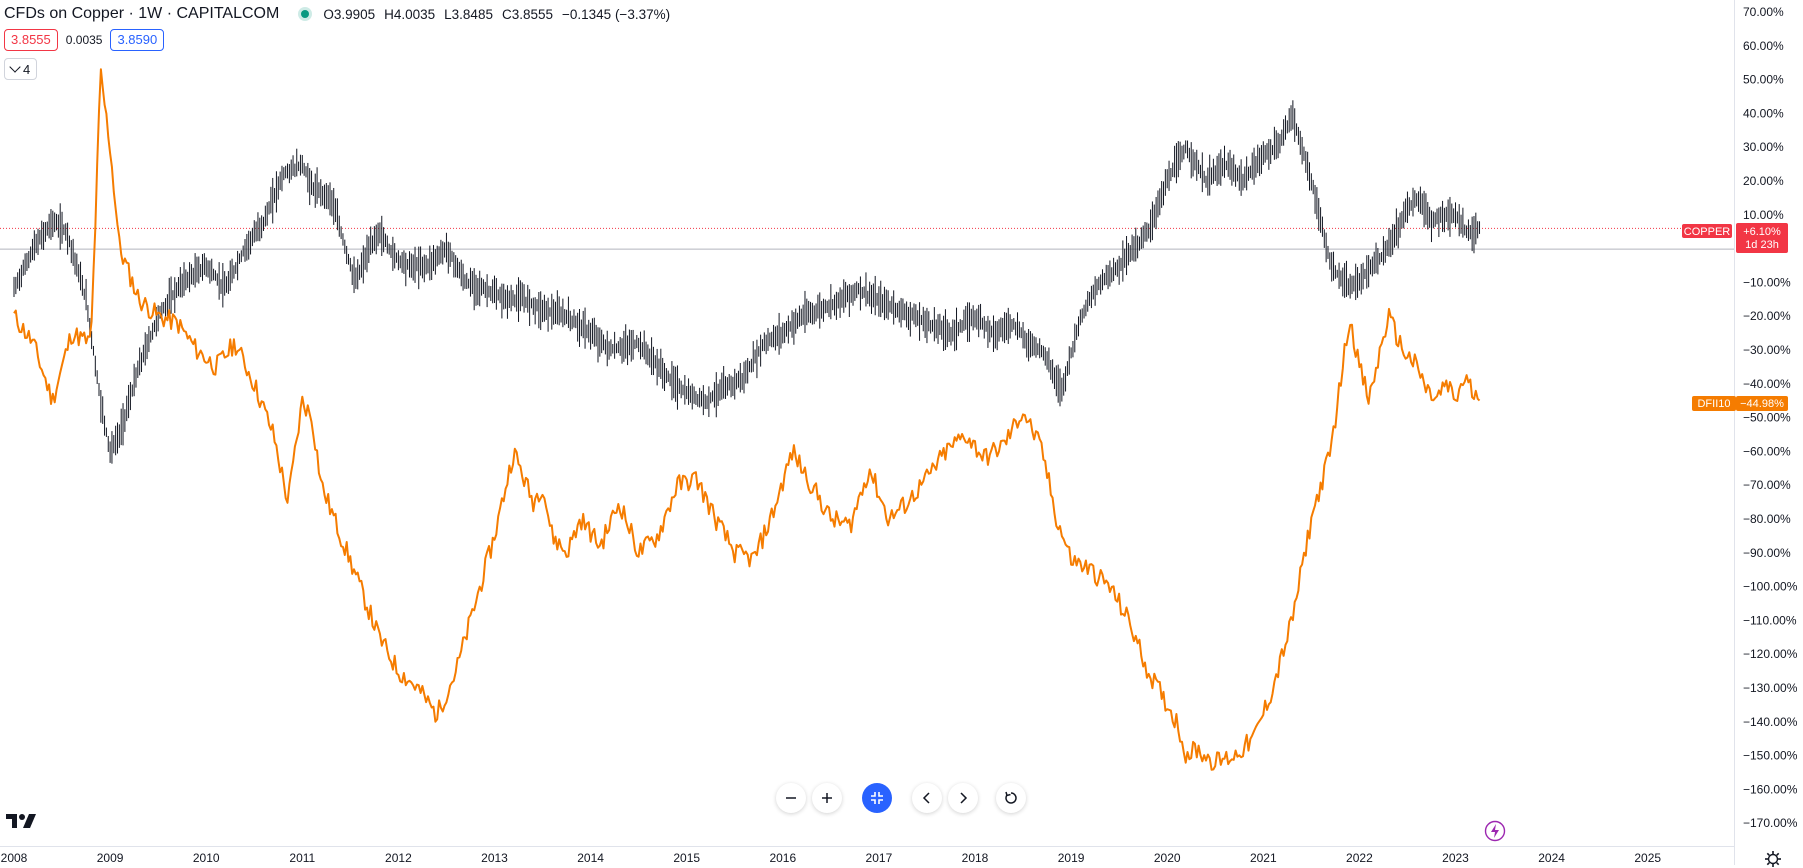  I want to click on dfii10-label-value: −44.98%, so click(1762, 404).